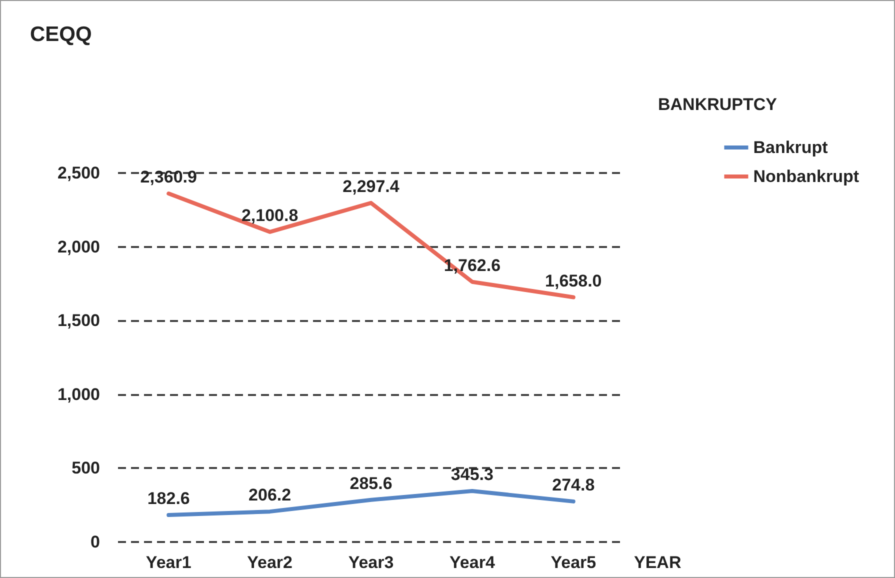 This screenshot has height=578, width=895. What do you see at coordinates (168, 177) in the screenshot?
I see `data-label: 2,360.9` at bounding box center [168, 177].